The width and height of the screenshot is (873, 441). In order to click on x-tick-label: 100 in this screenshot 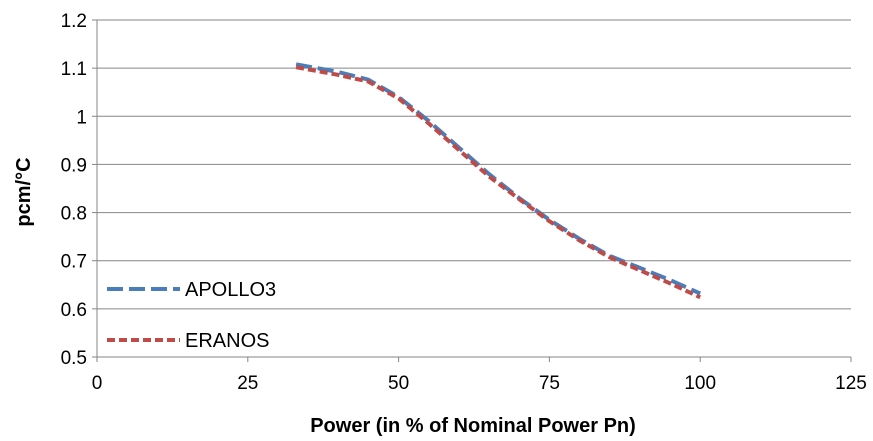, I will do `click(700, 383)`.